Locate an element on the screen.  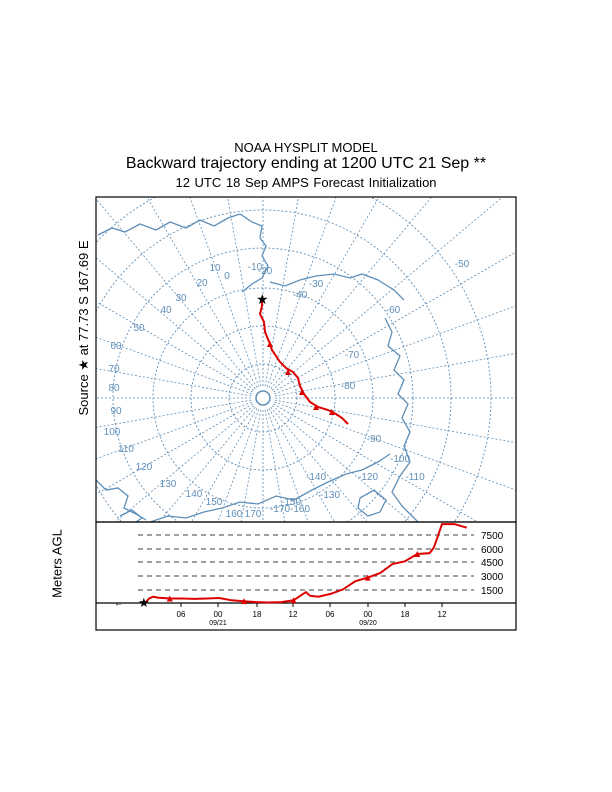
height-level-label: 4500 is located at coordinates (492, 563).